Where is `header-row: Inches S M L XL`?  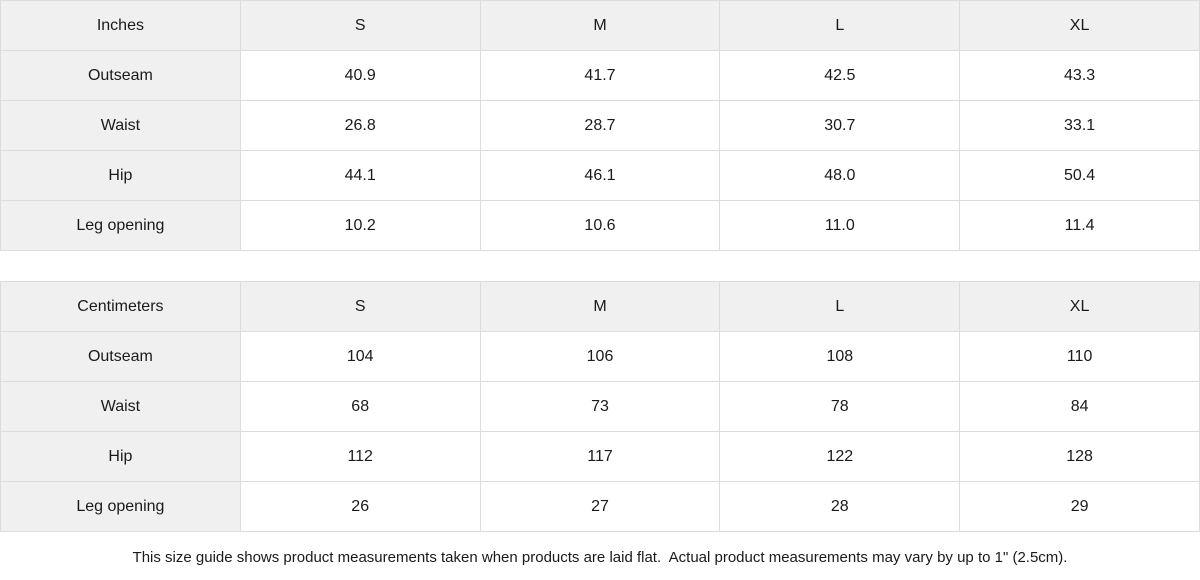
header-row: Inches S M L XL is located at coordinates (600, 25).